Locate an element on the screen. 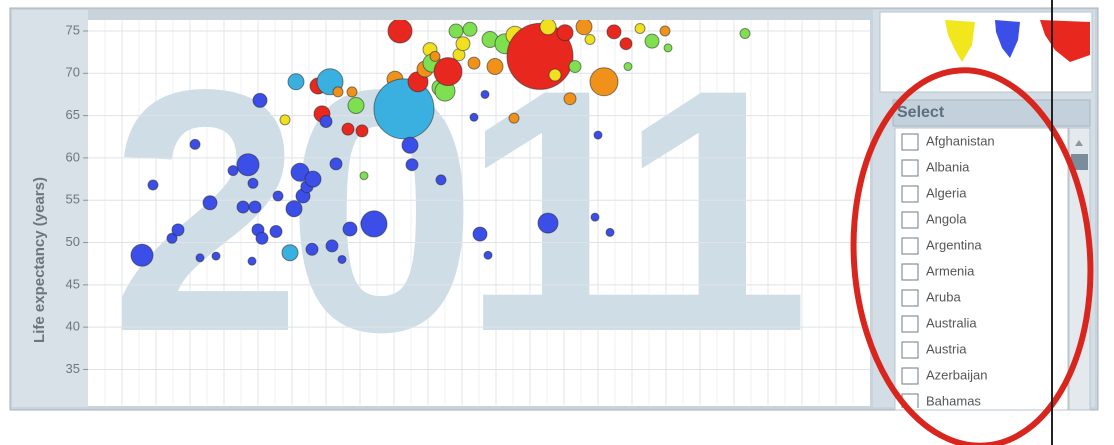 This screenshot has height=445, width=1114. y-tick-label: 40 is located at coordinates (73, 326).